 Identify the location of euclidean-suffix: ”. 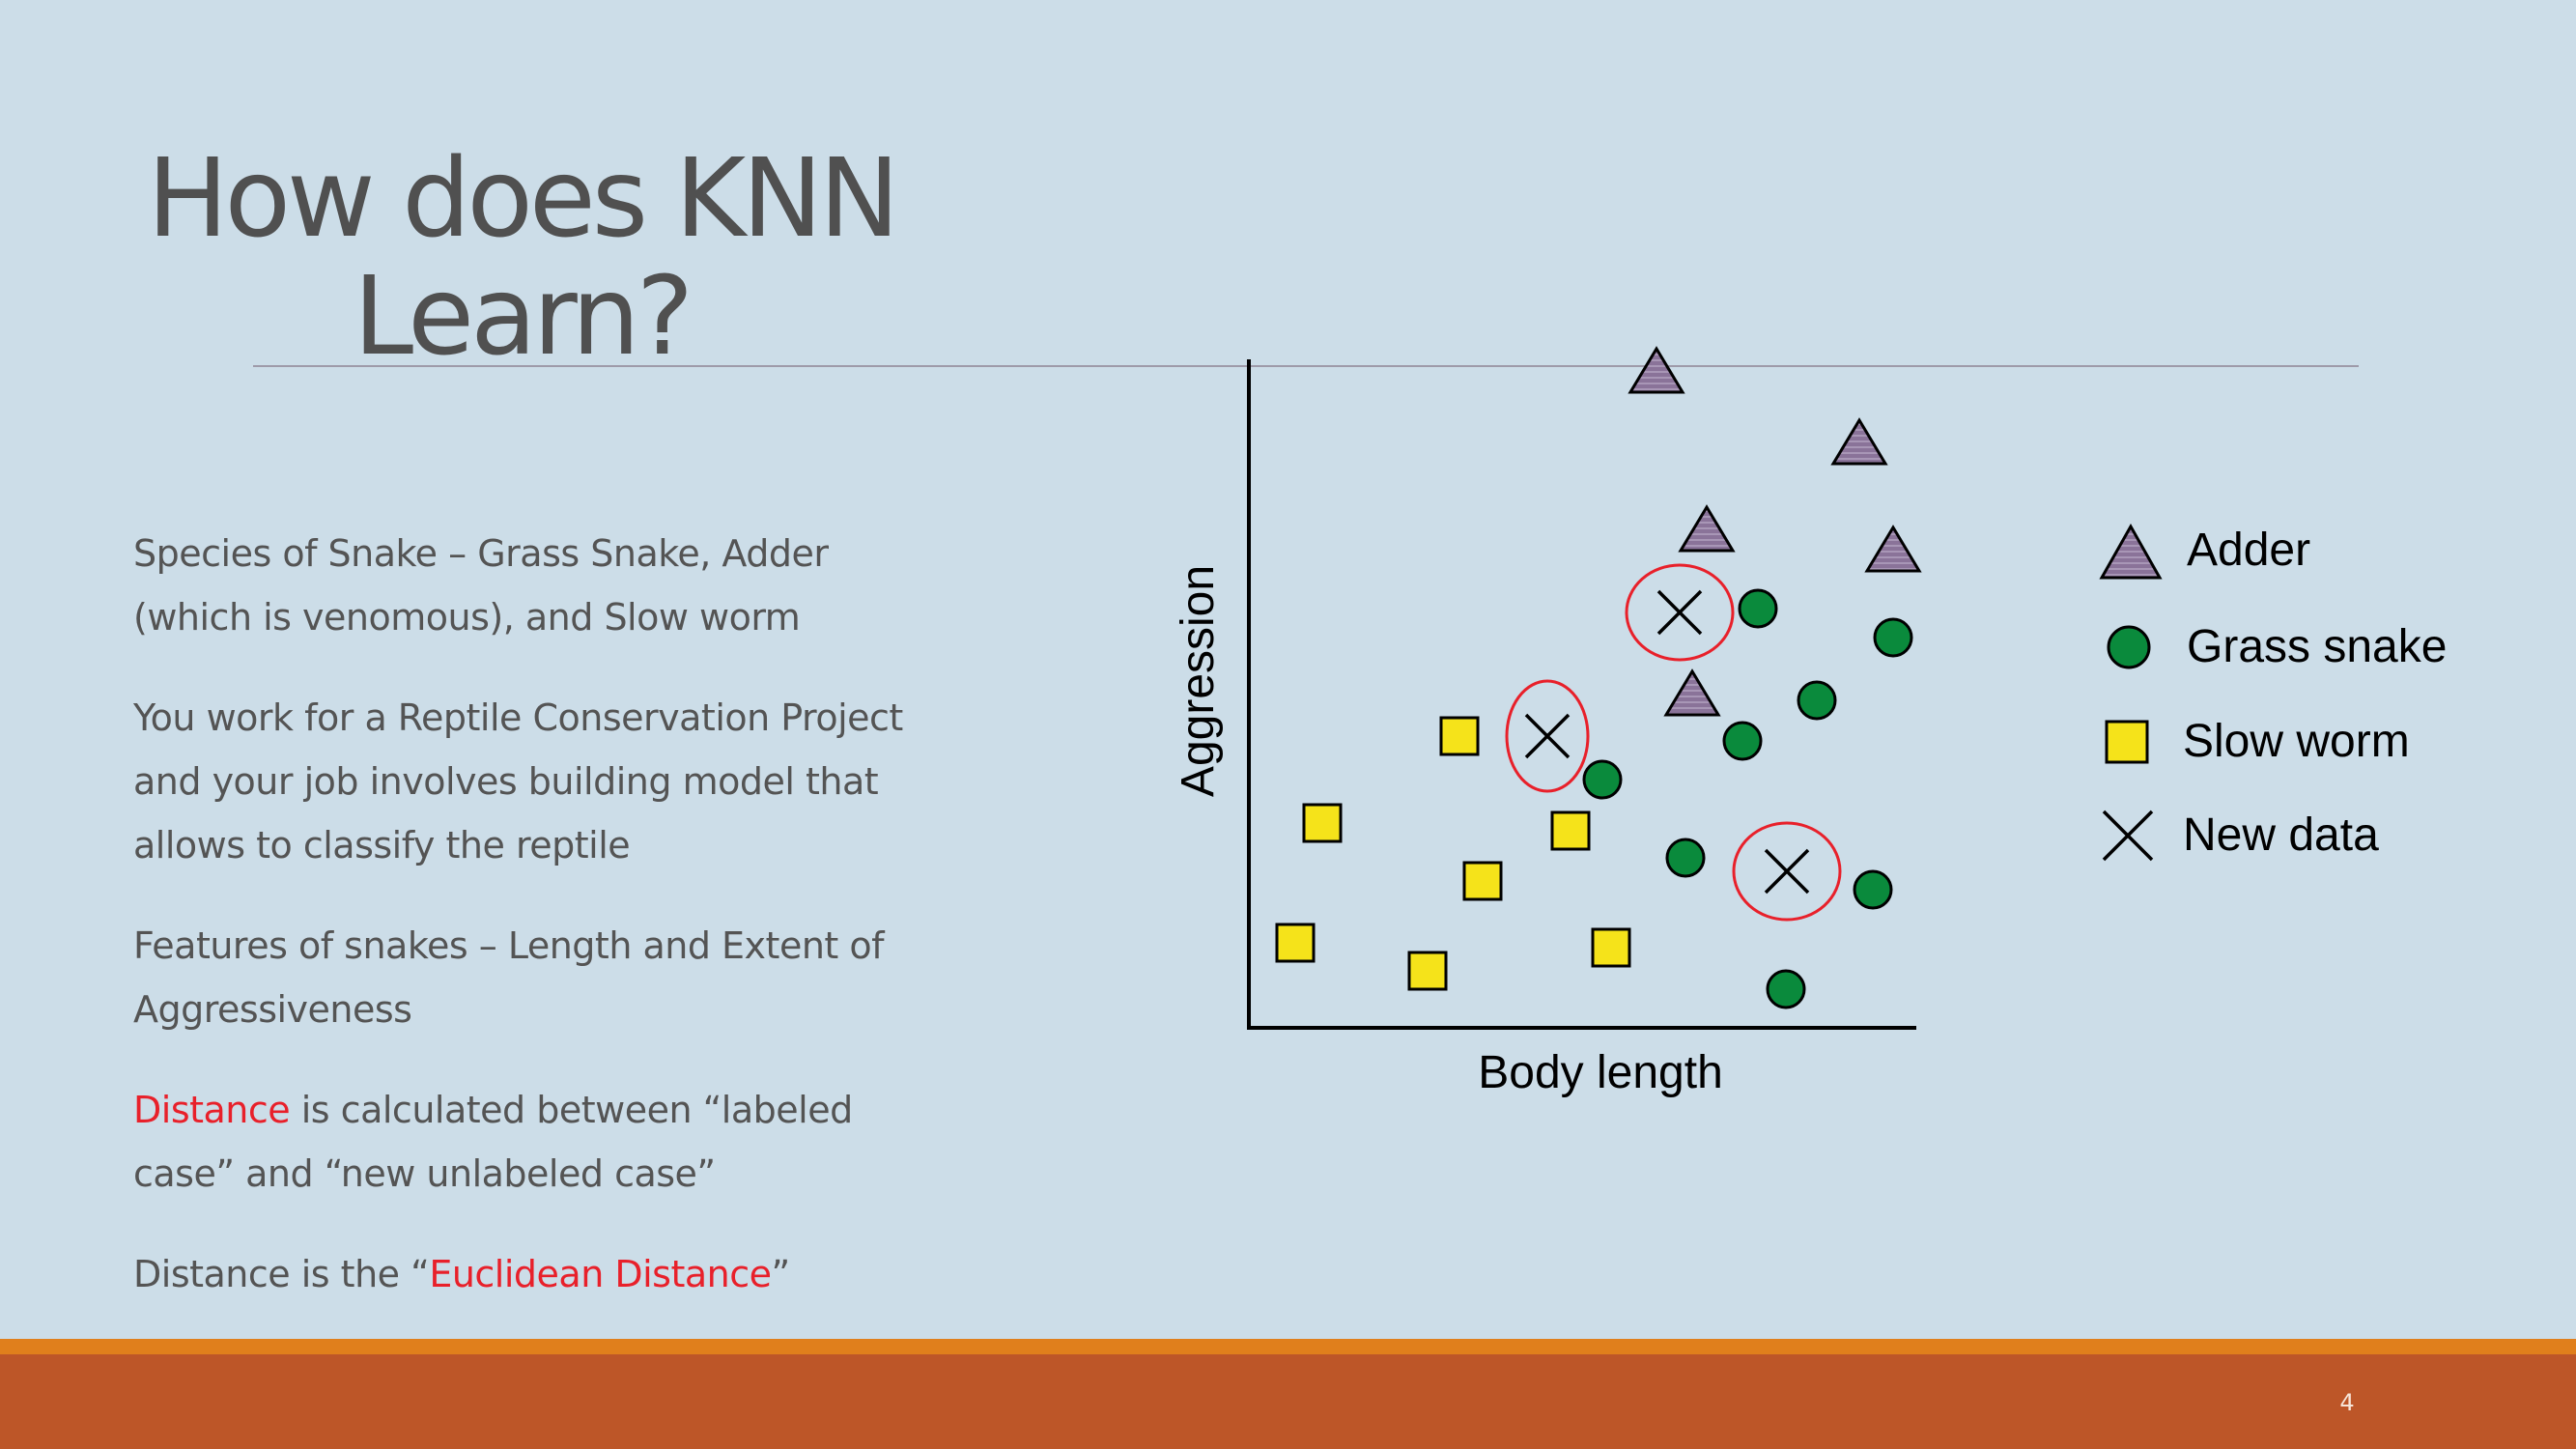
(781, 1274).